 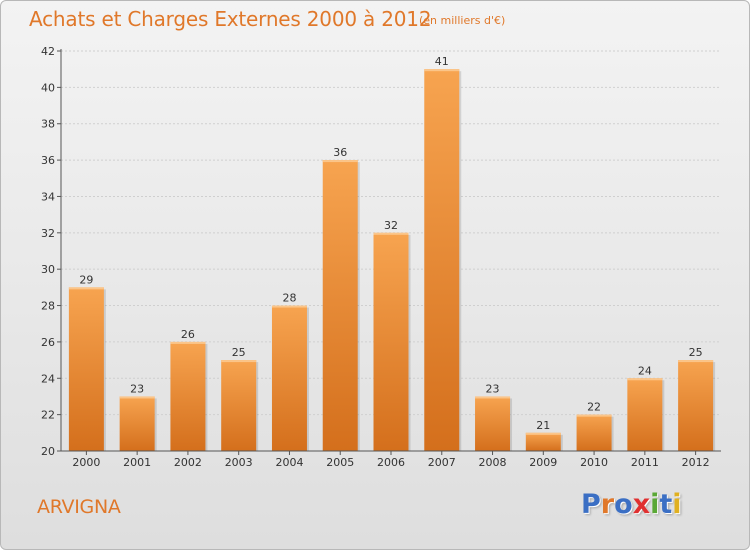 What do you see at coordinates (442, 61) in the screenshot?
I see `data-label: 41` at bounding box center [442, 61].